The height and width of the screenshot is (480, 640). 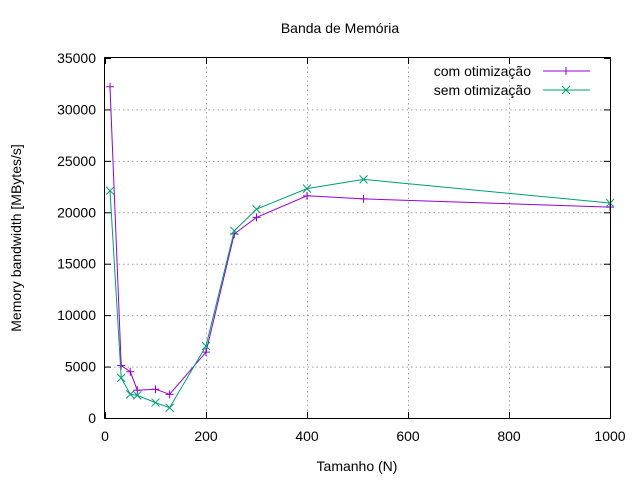 I want to click on chart-title: Banda de Memória, so click(x=340, y=28).